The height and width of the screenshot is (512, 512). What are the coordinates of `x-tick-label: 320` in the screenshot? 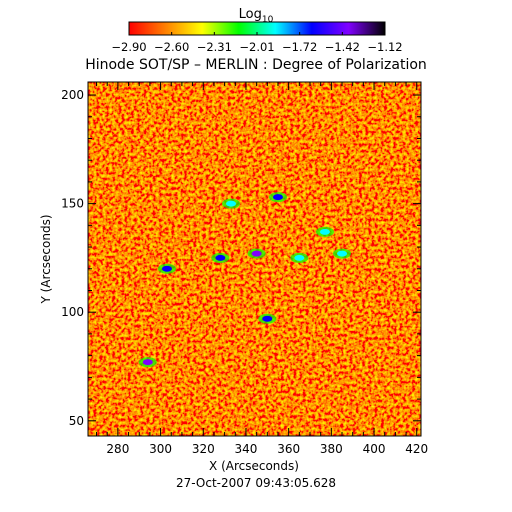 It's located at (203, 449).